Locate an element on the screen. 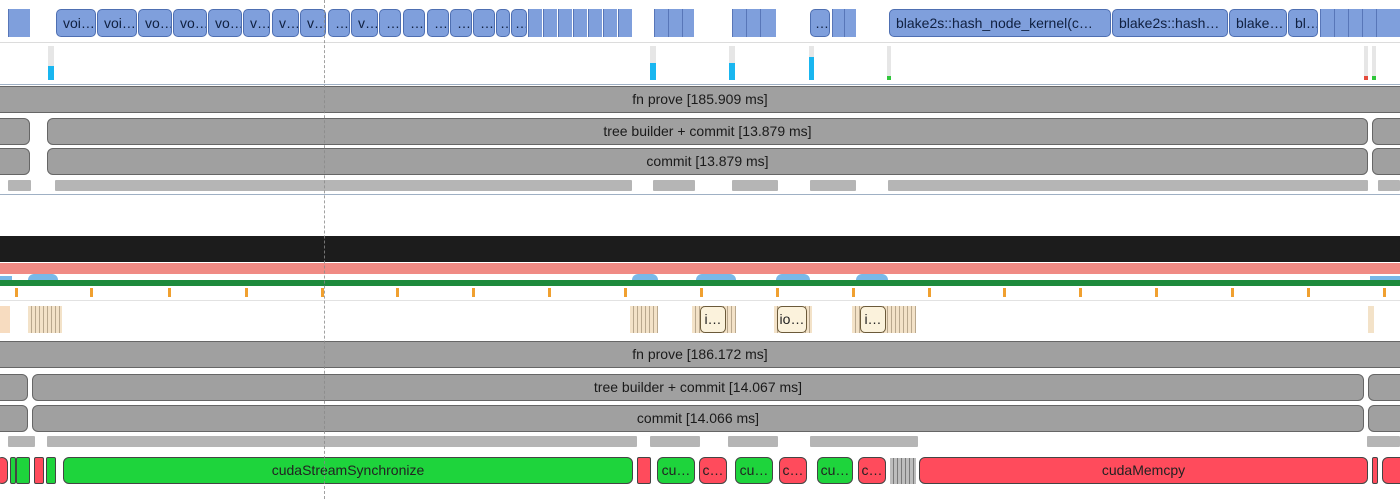  cuda-memcpy: cudaMemcpy is located at coordinates (1143, 470).